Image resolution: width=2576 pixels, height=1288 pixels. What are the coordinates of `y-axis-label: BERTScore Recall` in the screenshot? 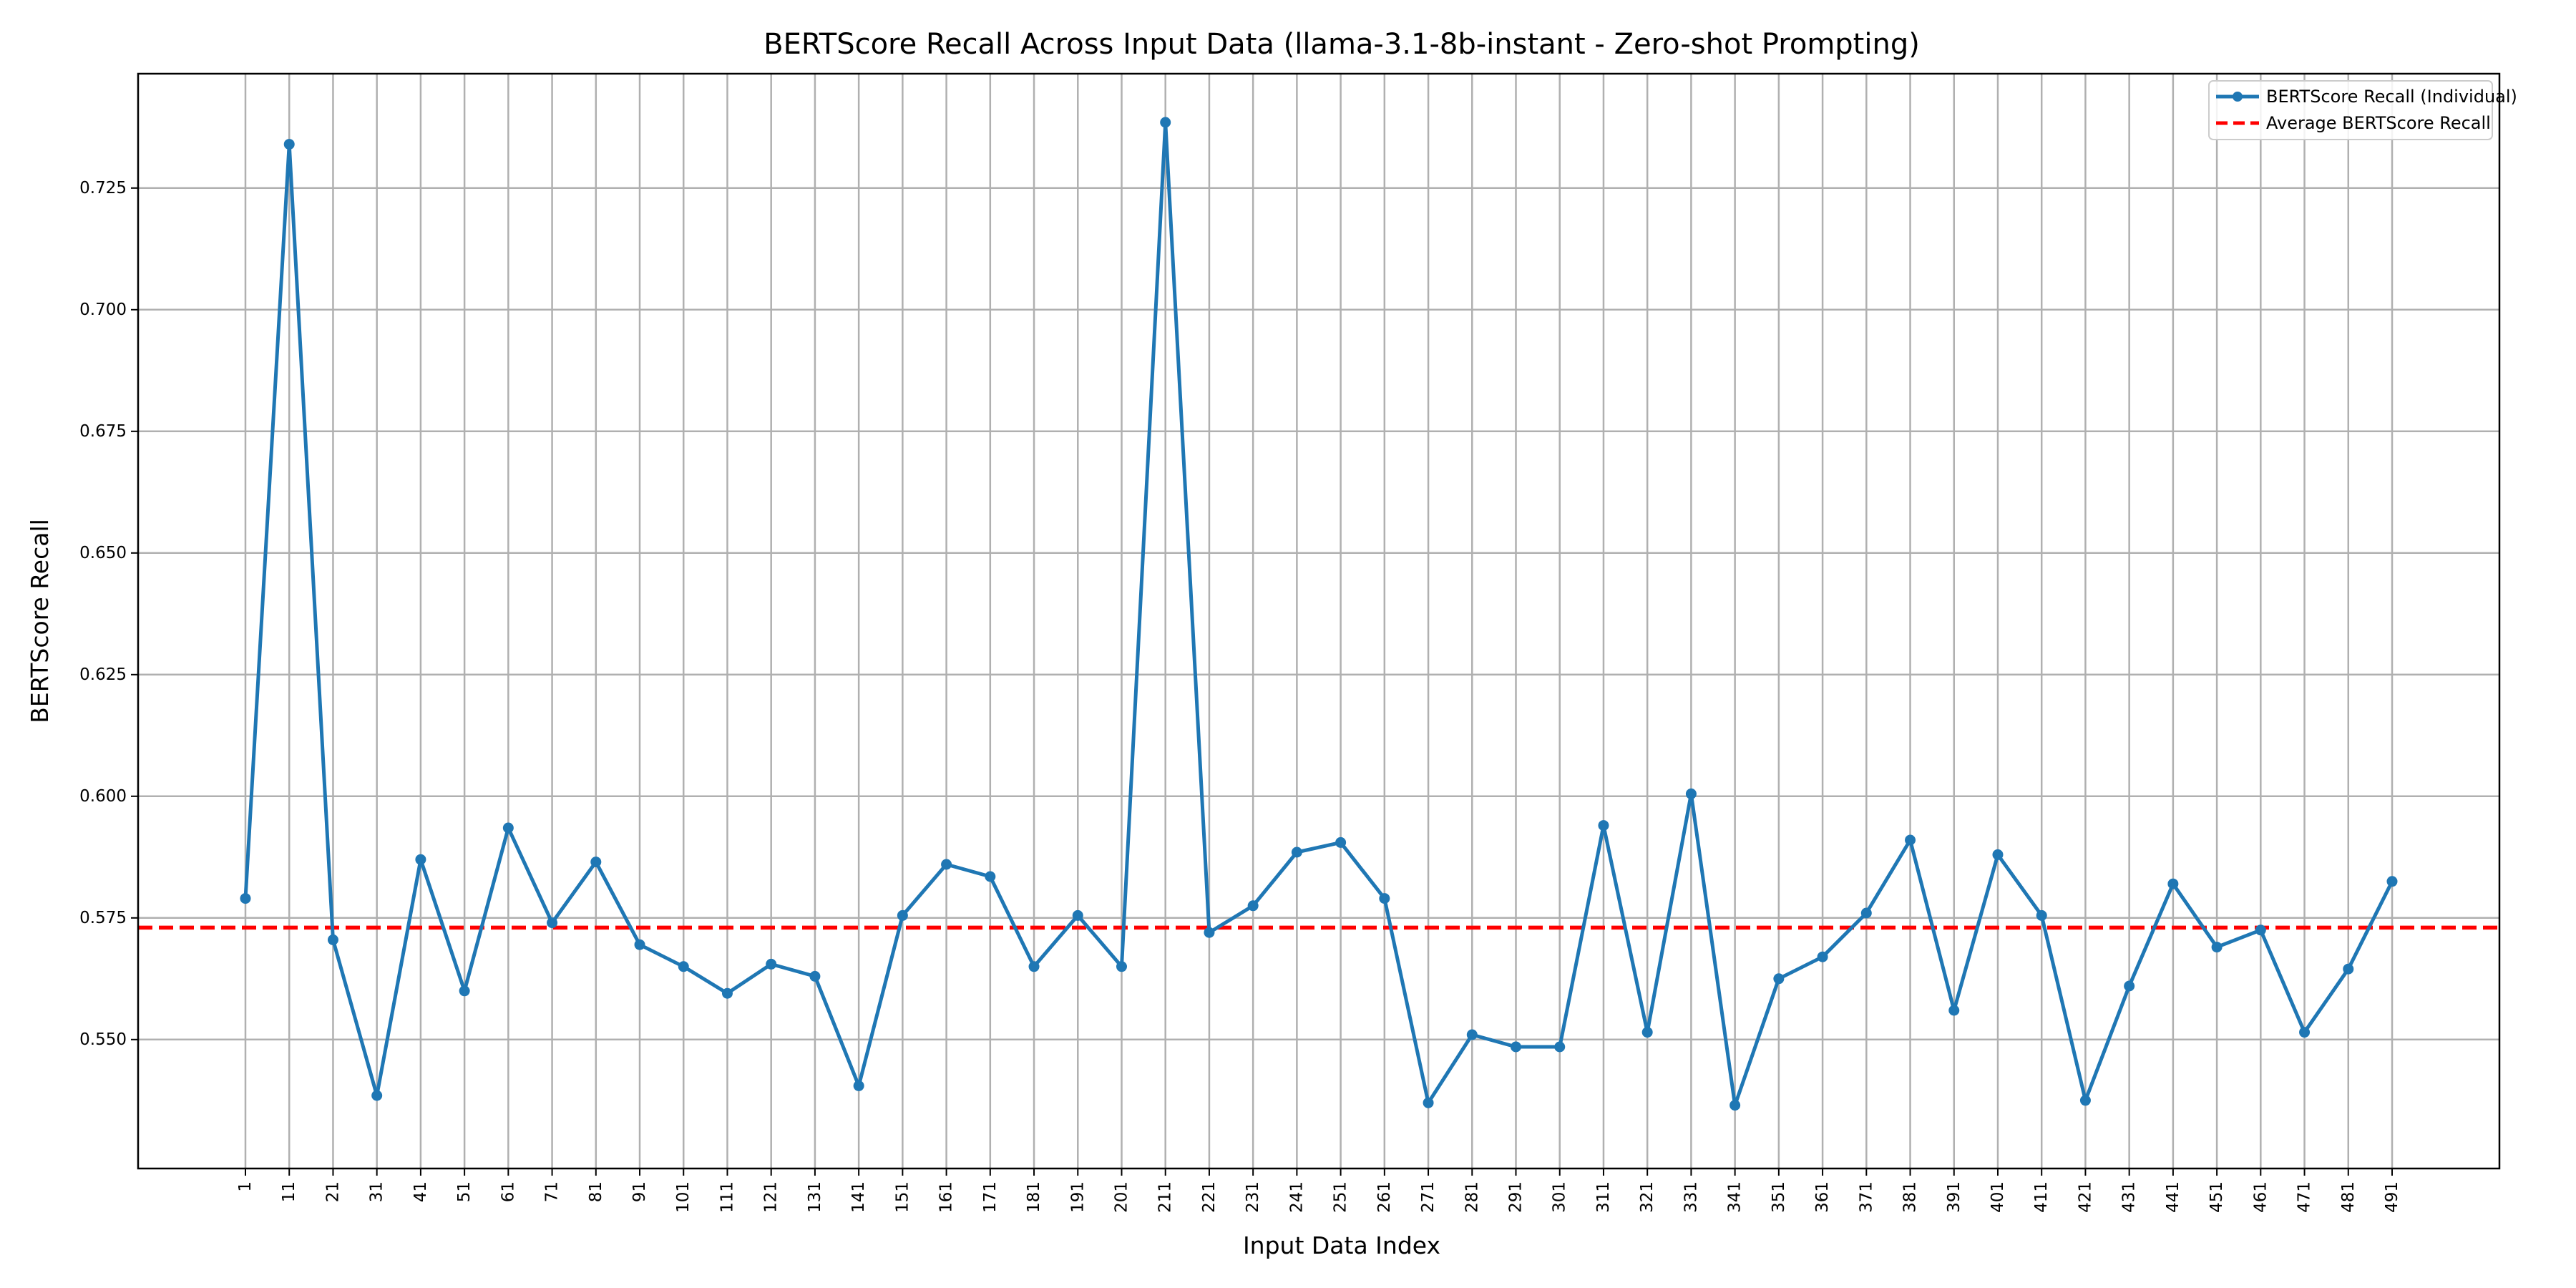 It's located at (40, 621).